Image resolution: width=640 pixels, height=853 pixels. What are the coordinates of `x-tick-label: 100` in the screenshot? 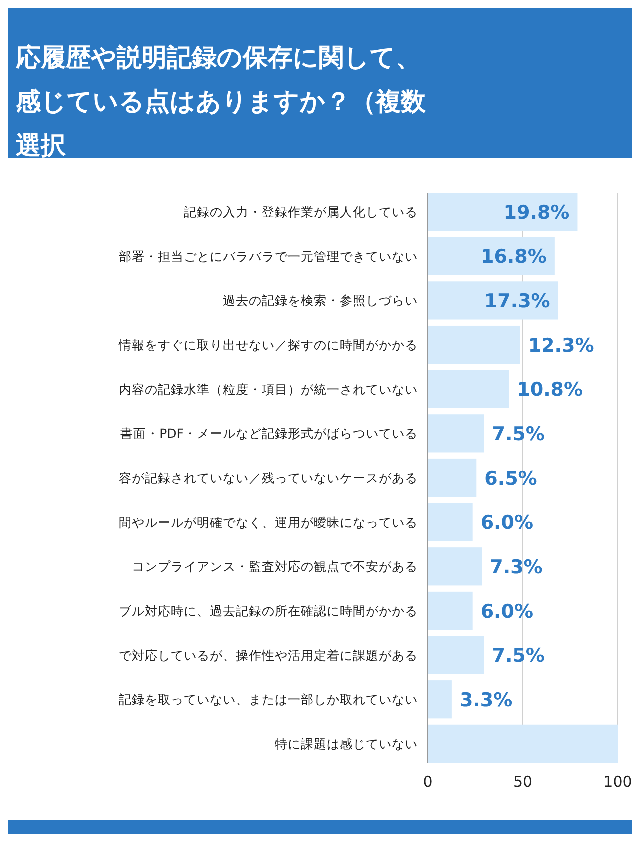 It's located at (618, 782).